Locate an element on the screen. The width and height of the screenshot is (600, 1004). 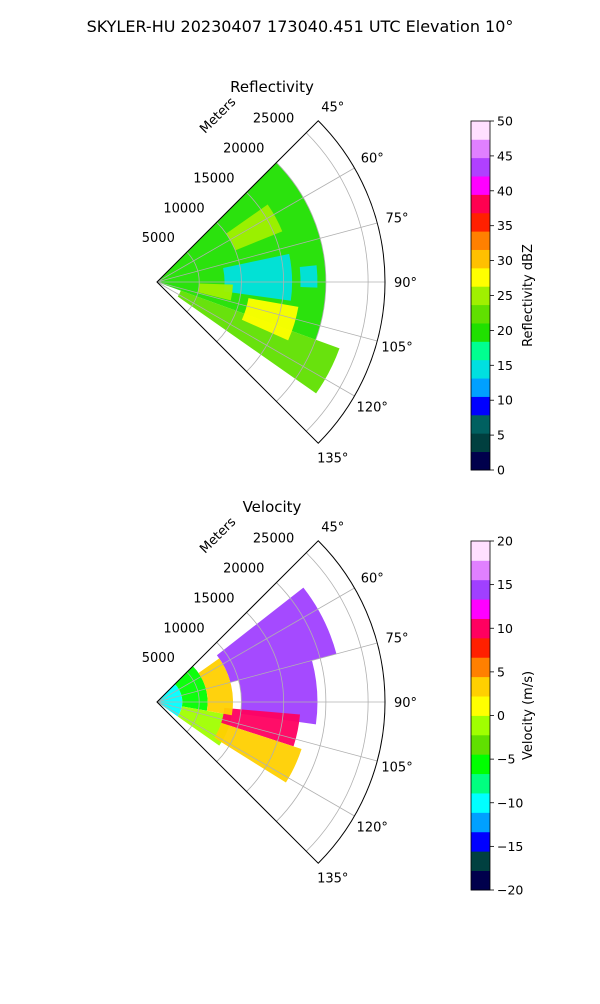
radial-axis-label: Meters is located at coordinates (218, 116).